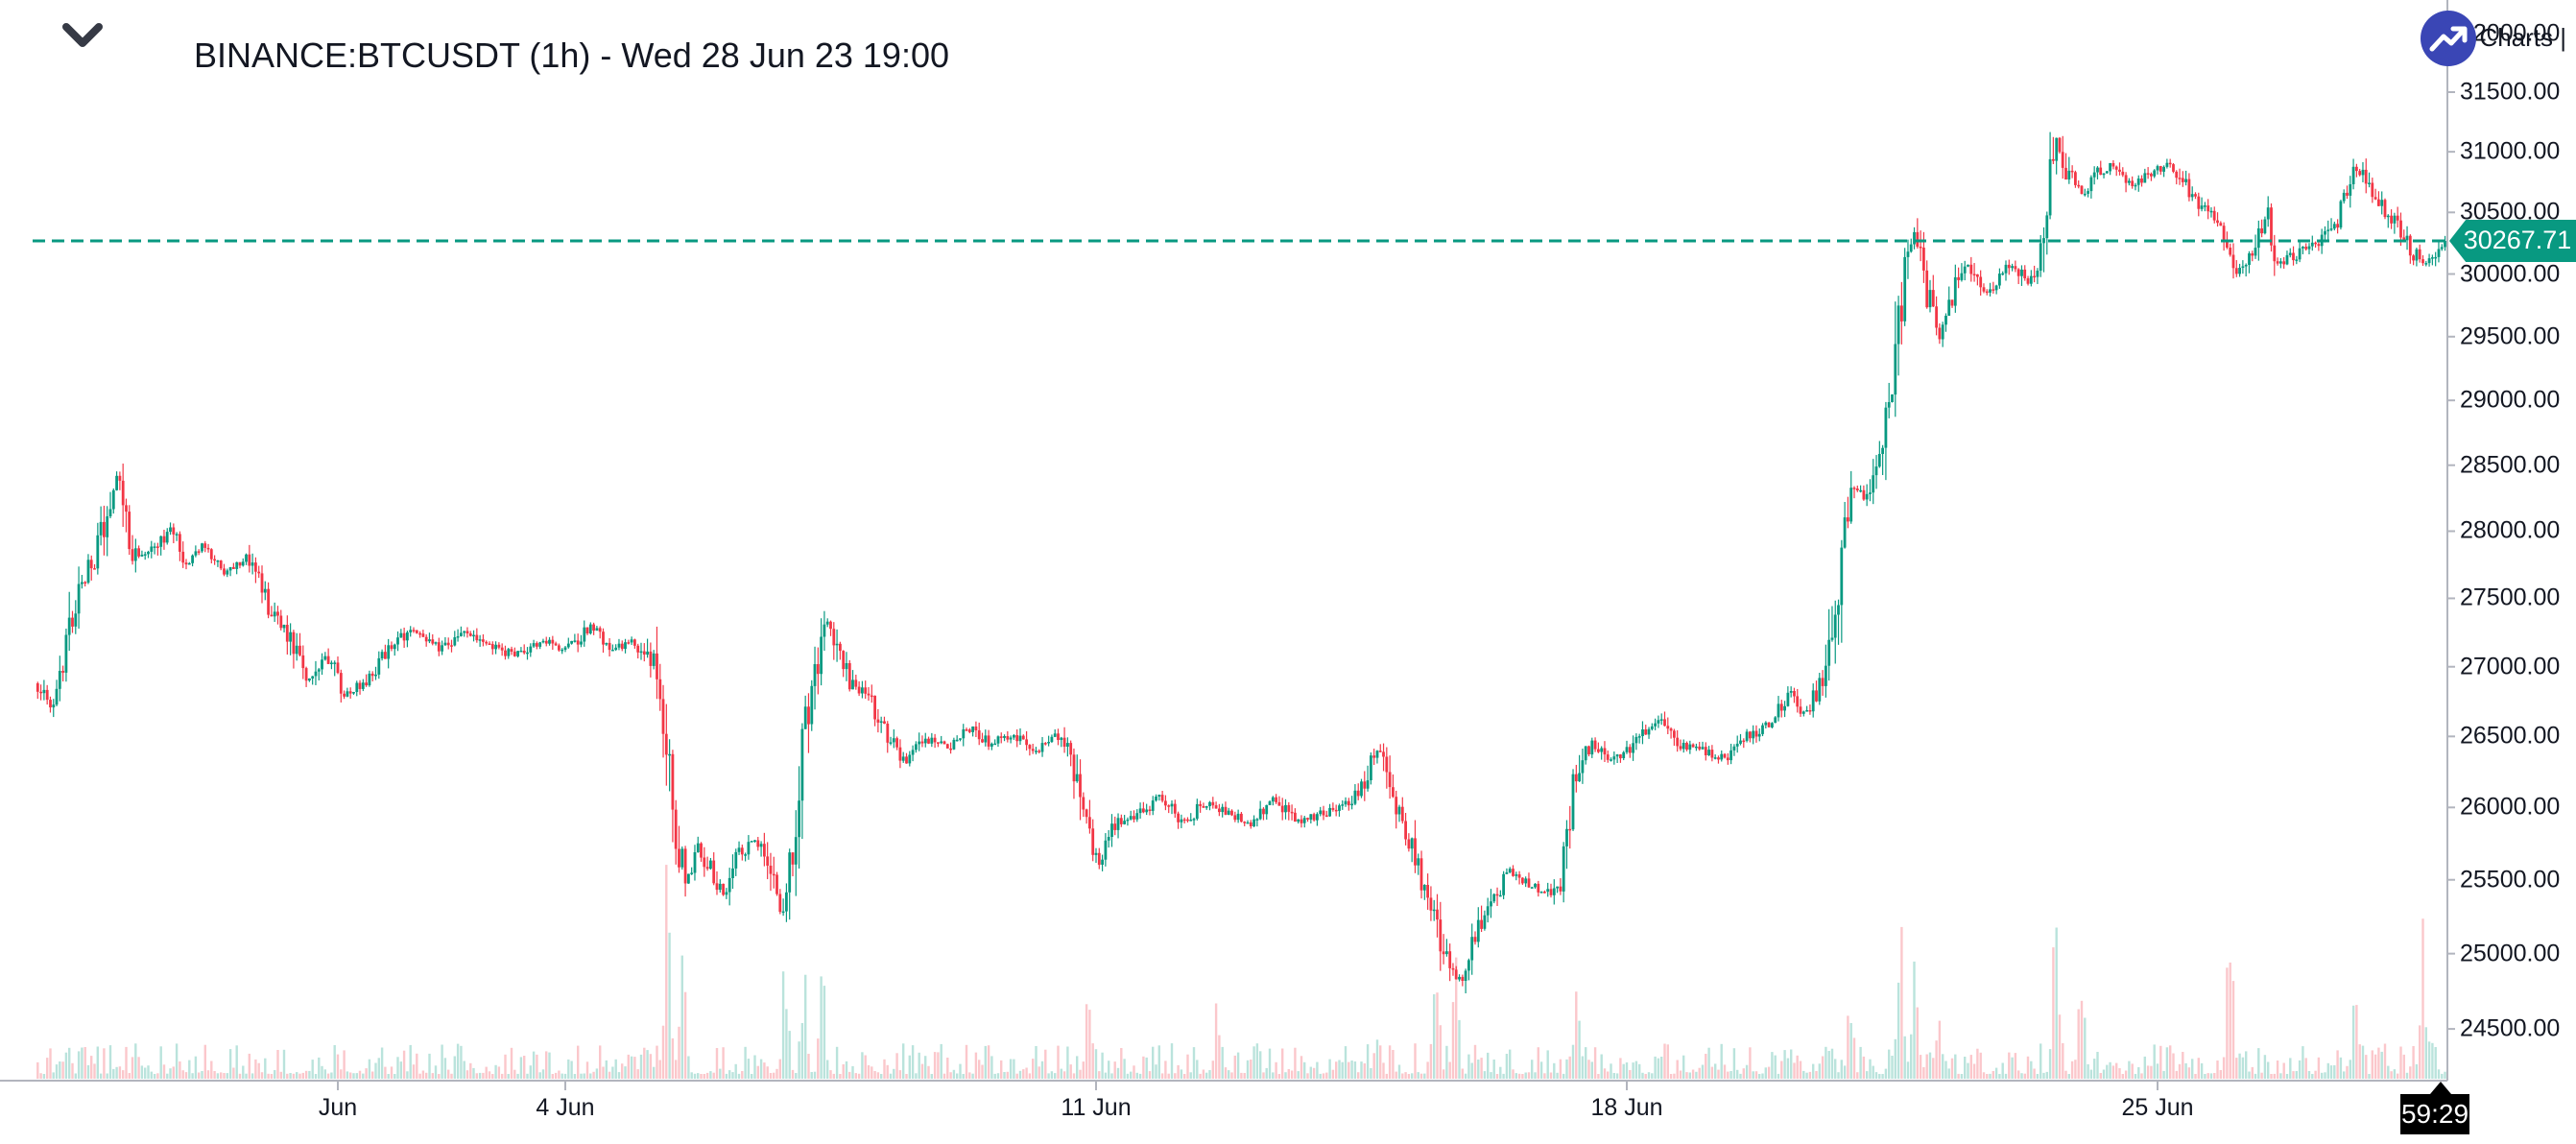 This screenshot has height=1144, width=2576. I want to click on price-tick-label: 29000.00, so click(2510, 400).